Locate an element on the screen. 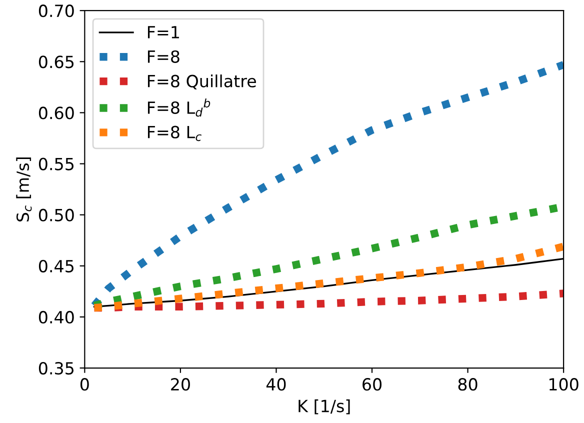 The width and height of the screenshot is (584, 423). y-tick-label: 0.35 is located at coordinates (56, 368).